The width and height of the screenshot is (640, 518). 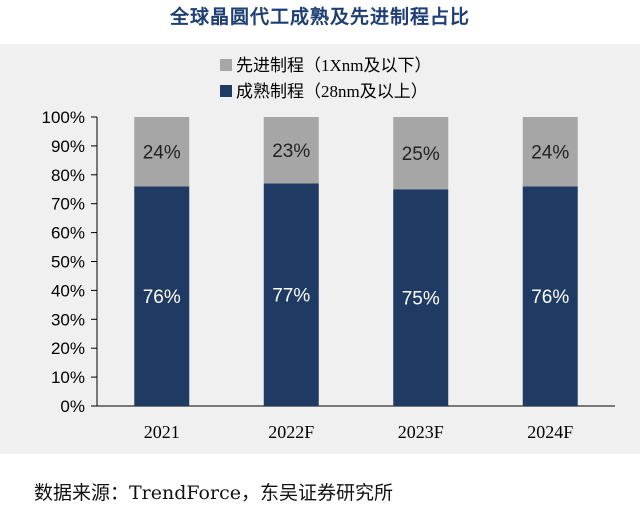 What do you see at coordinates (319, 17) in the screenshot?
I see `chart-title: 全球晶圆代工成熟及先进制程占比` at bounding box center [319, 17].